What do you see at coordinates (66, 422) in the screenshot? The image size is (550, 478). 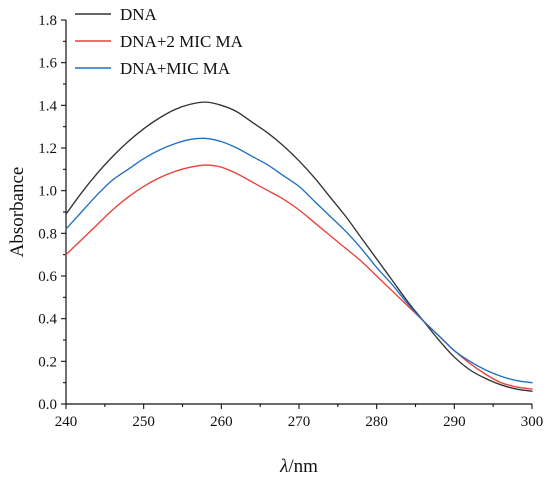 I see `x-tick-label: 240` at bounding box center [66, 422].